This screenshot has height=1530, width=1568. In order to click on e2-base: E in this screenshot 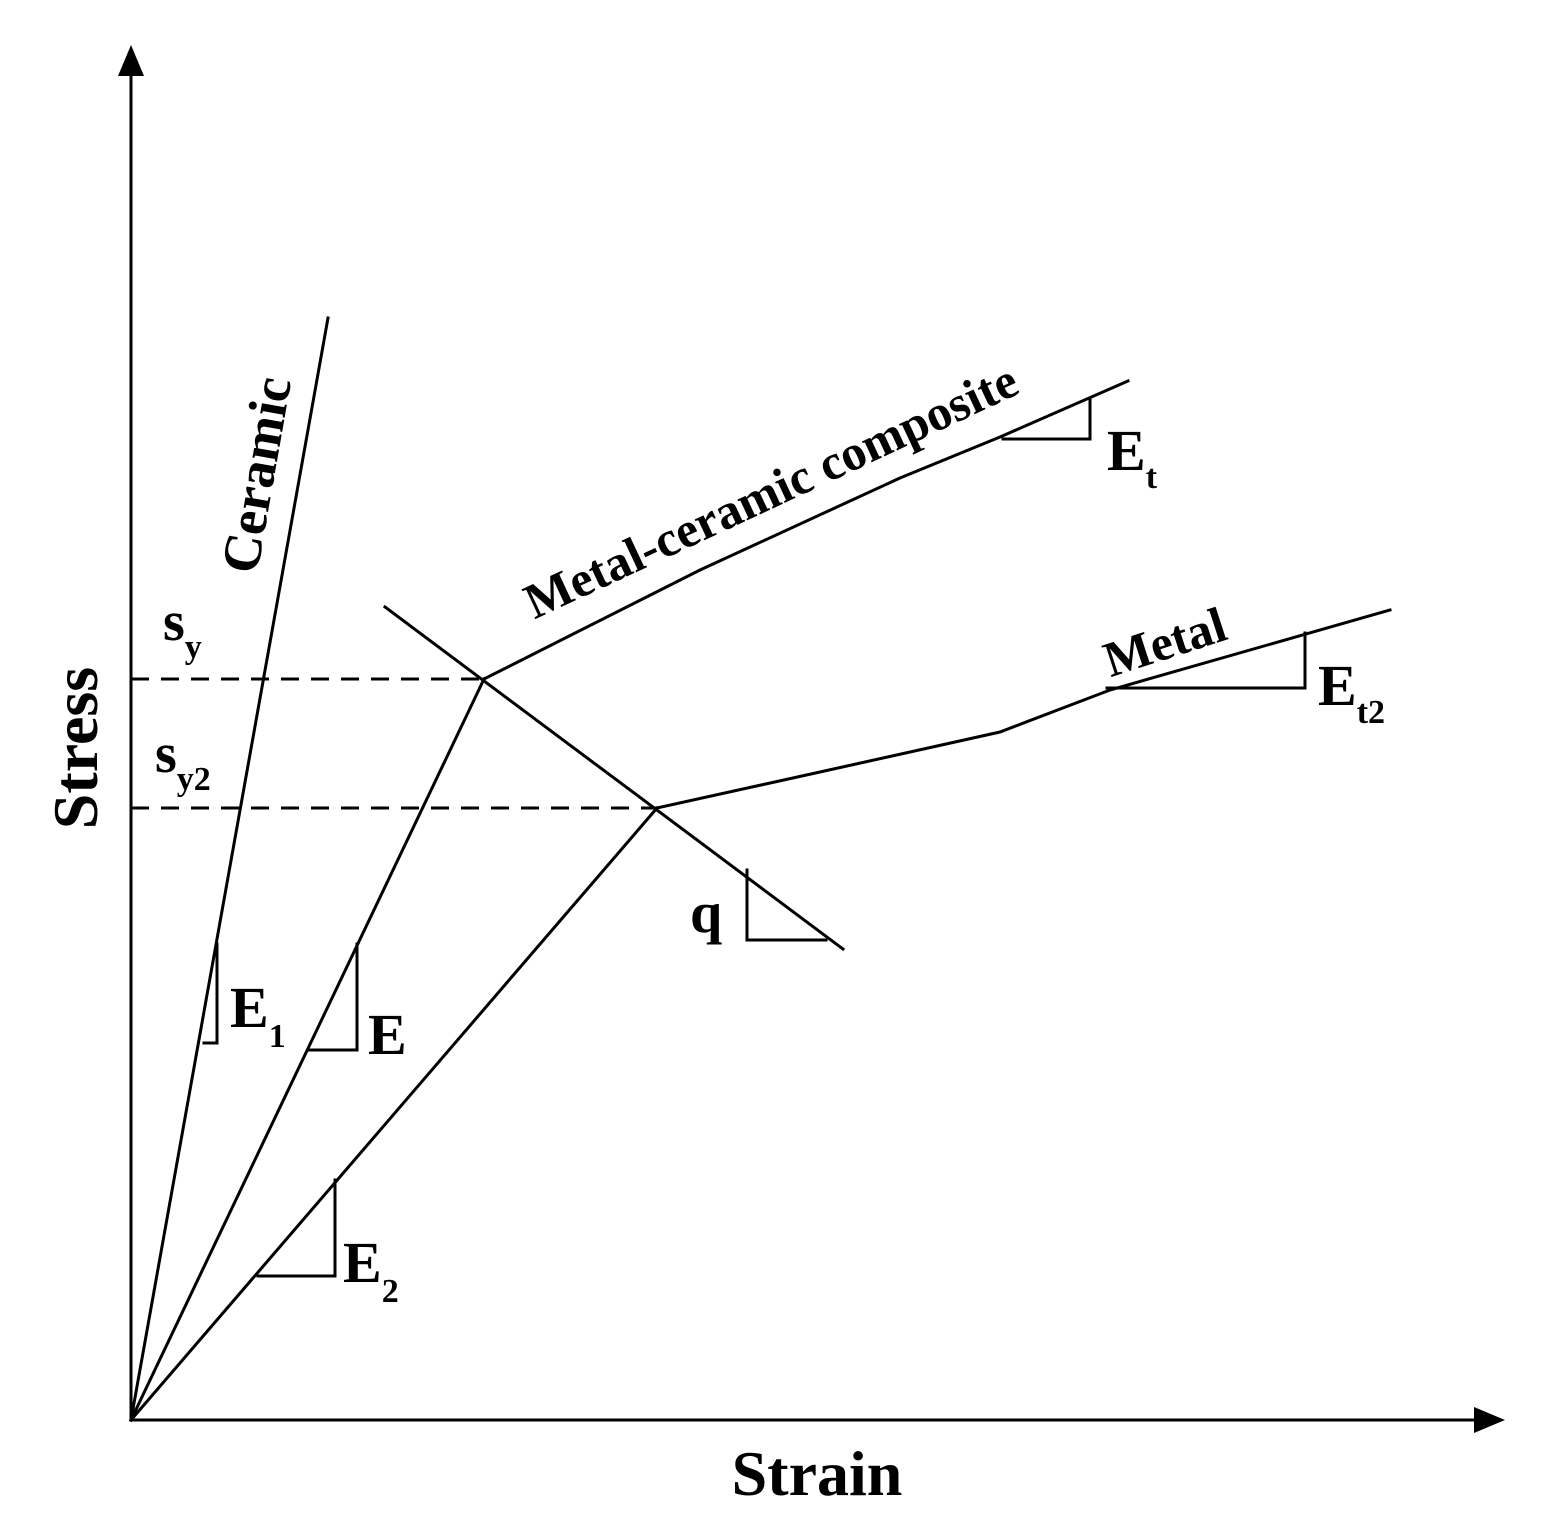, I will do `click(362, 1262)`.